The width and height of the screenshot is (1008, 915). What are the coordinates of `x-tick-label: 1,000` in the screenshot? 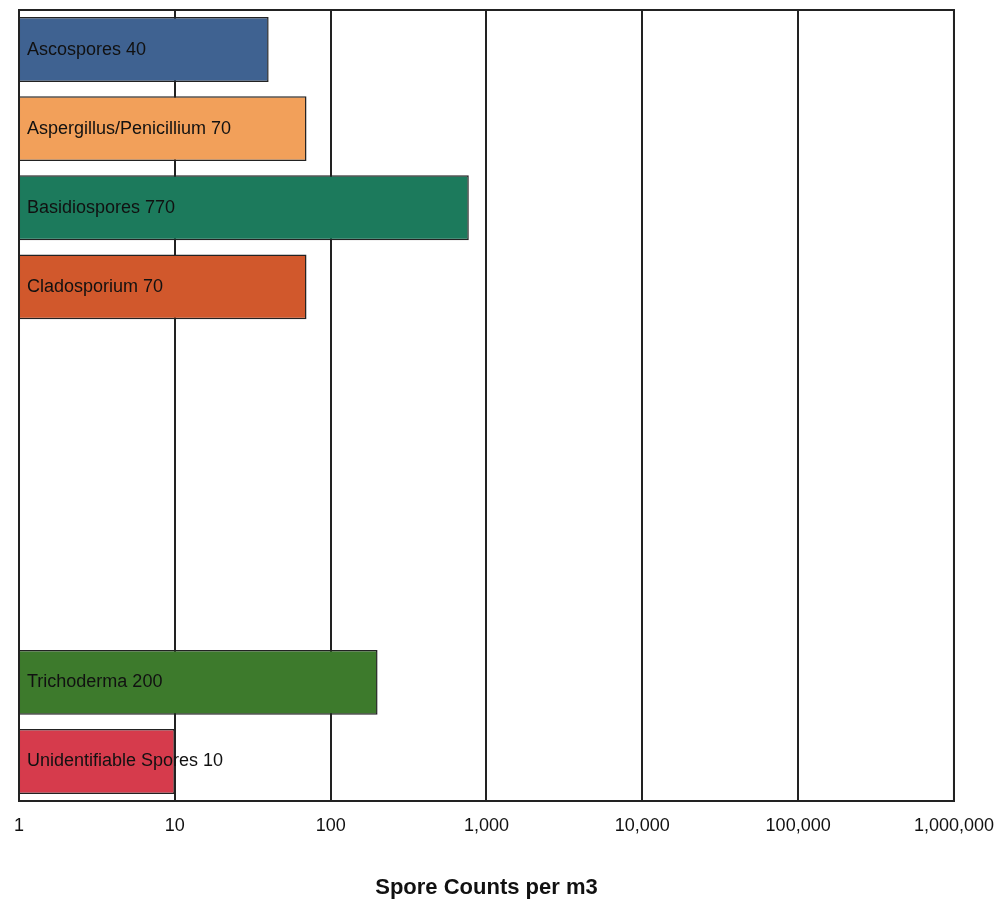 It's located at (486, 824).